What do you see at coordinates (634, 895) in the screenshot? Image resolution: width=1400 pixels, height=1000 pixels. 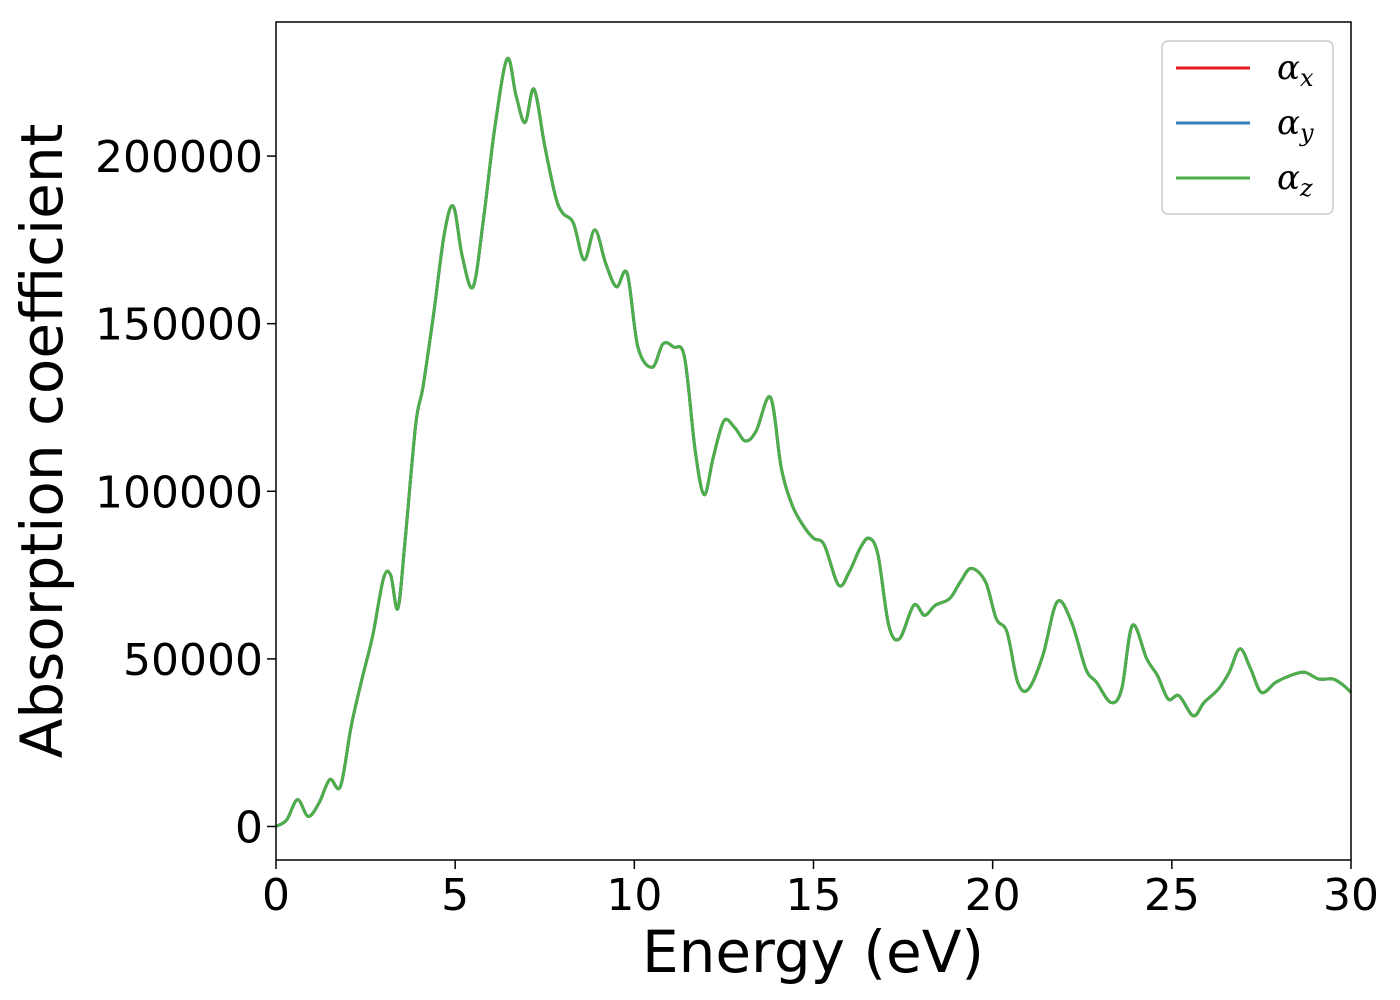 I see `x-tick-label: 10` at bounding box center [634, 895].